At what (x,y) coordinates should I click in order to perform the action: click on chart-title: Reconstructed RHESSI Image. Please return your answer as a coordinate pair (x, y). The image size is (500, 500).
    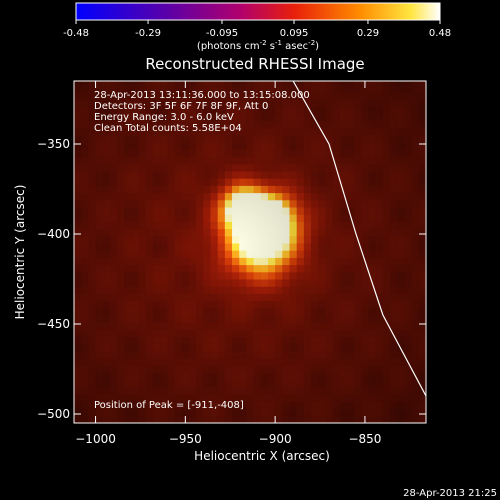
    Looking at the image, I should click on (254, 64).